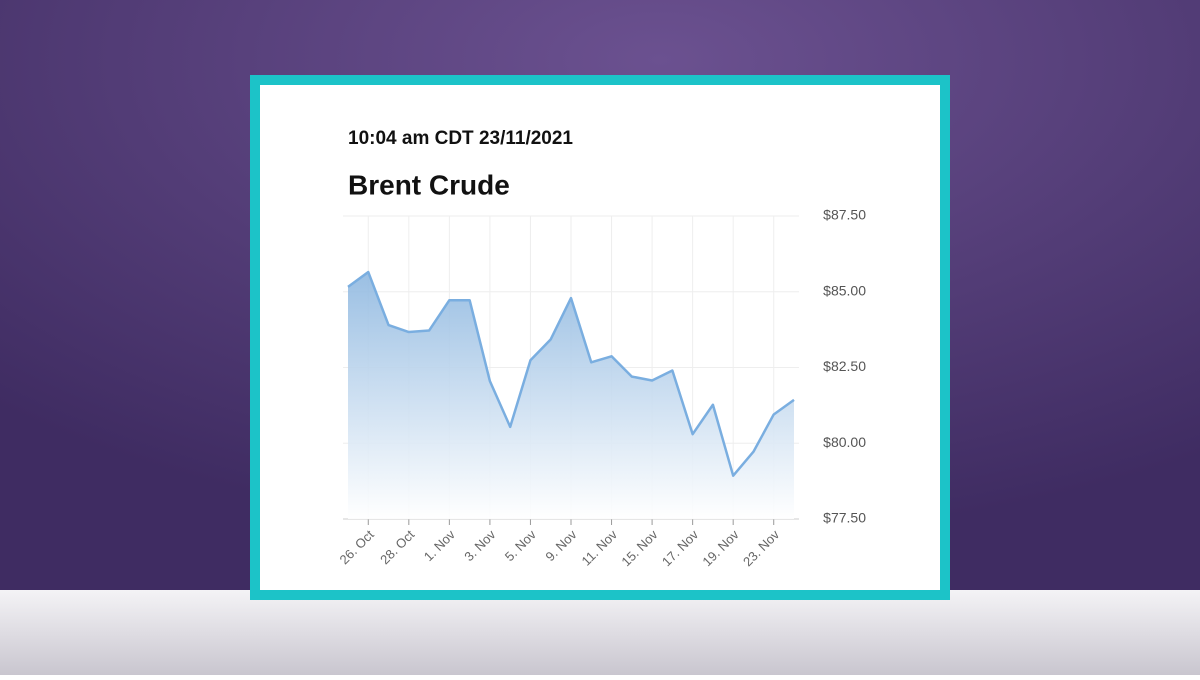 The height and width of the screenshot is (680, 1200). I want to click on y-tick-label: $87.50, so click(844, 215).